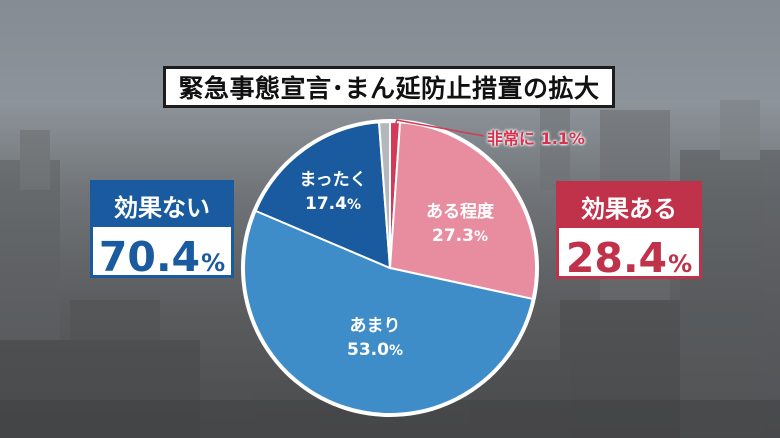  What do you see at coordinates (375, 326) in the screenshot?
I see `amari-label: あまり` at bounding box center [375, 326].